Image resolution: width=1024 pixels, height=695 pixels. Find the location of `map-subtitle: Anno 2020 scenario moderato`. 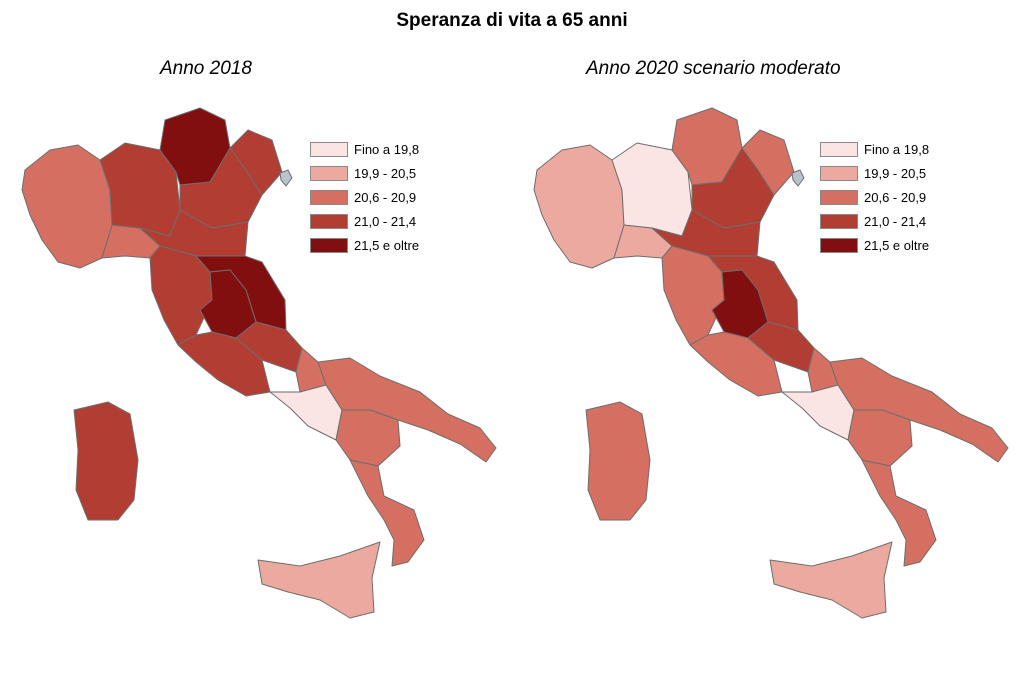

map-subtitle: Anno 2020 scenario moderato is located at coordinates (713, 68).